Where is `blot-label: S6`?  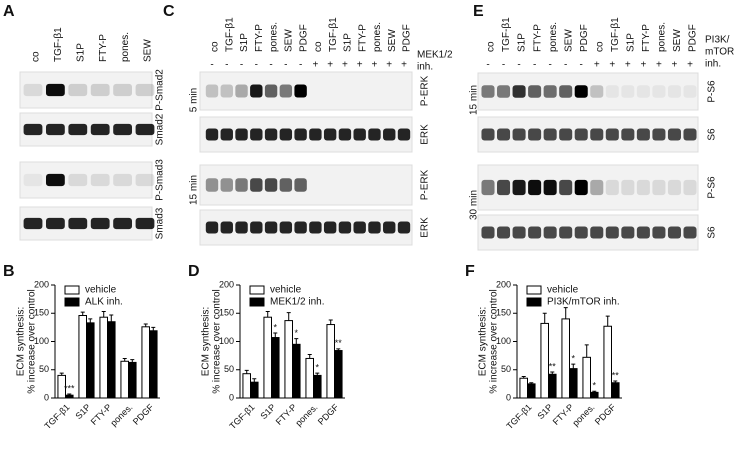
blot-label: S6 is located at coordinates (712, 232).